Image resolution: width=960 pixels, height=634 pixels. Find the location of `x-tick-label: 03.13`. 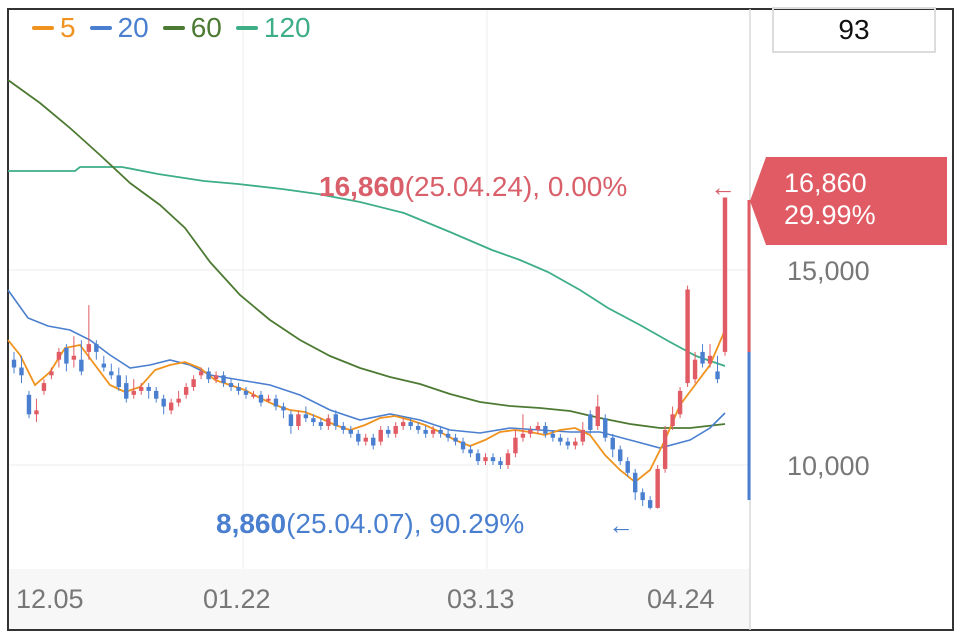

x-tick-label: 03.13 is located at coordinates (481, 599).